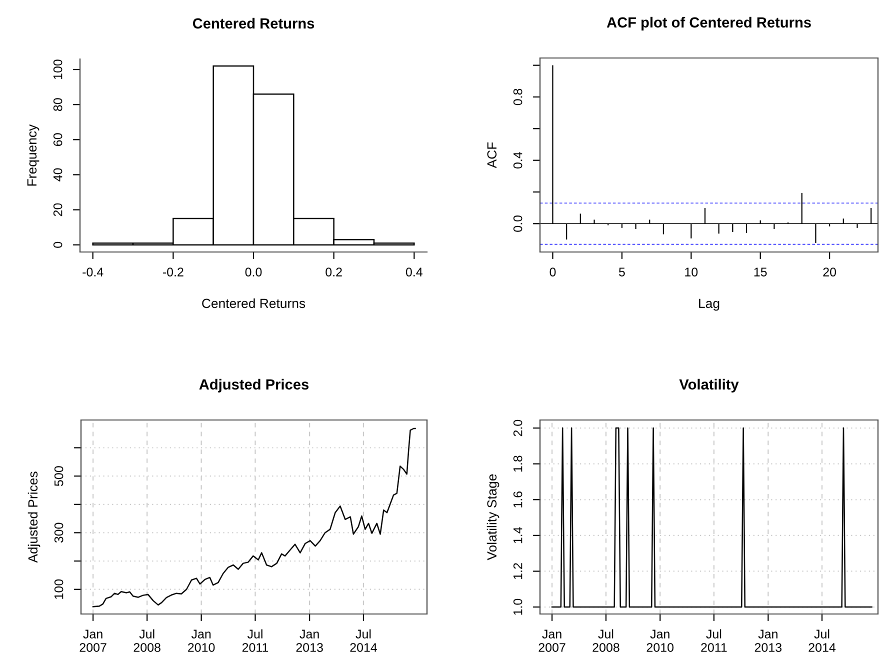 The image size is (879, 667). What do you see at coordinates (493, 517) in the screenshot?
I see `y-axis-title: Volatility Stage` at bounding box center [493, 517].